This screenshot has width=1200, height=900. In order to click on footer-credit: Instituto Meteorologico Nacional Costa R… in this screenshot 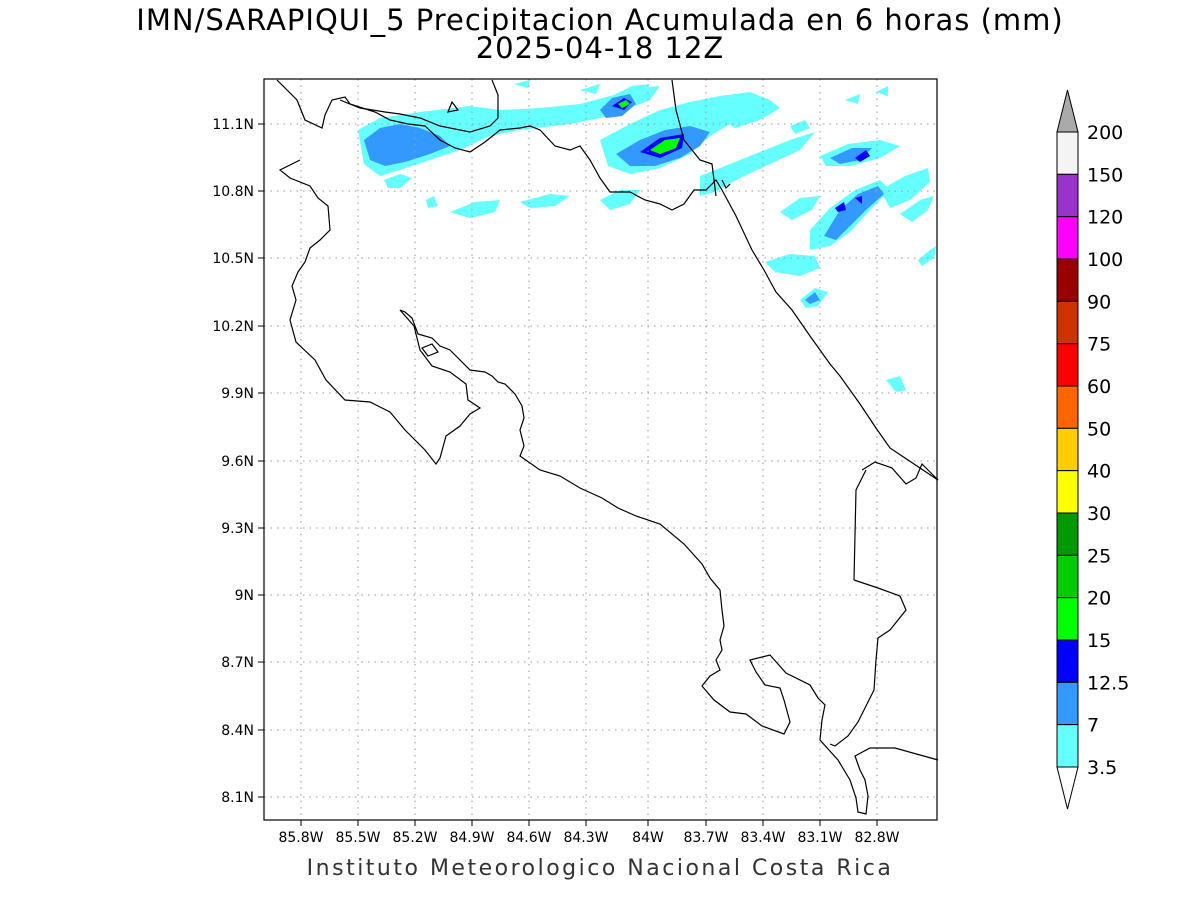, I will do `click(600, 868)`.